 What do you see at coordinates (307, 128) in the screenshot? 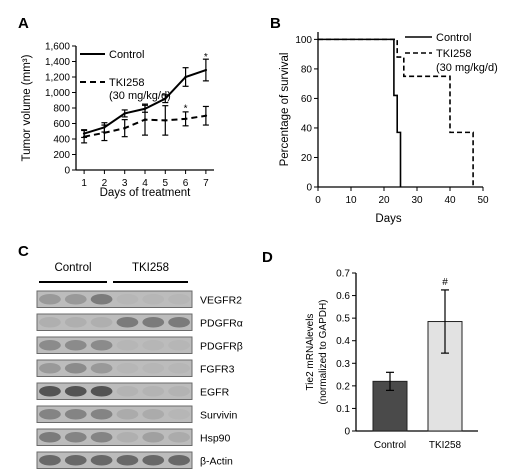
I see `y-tick-label: 40` at bounding box center [307, 128].